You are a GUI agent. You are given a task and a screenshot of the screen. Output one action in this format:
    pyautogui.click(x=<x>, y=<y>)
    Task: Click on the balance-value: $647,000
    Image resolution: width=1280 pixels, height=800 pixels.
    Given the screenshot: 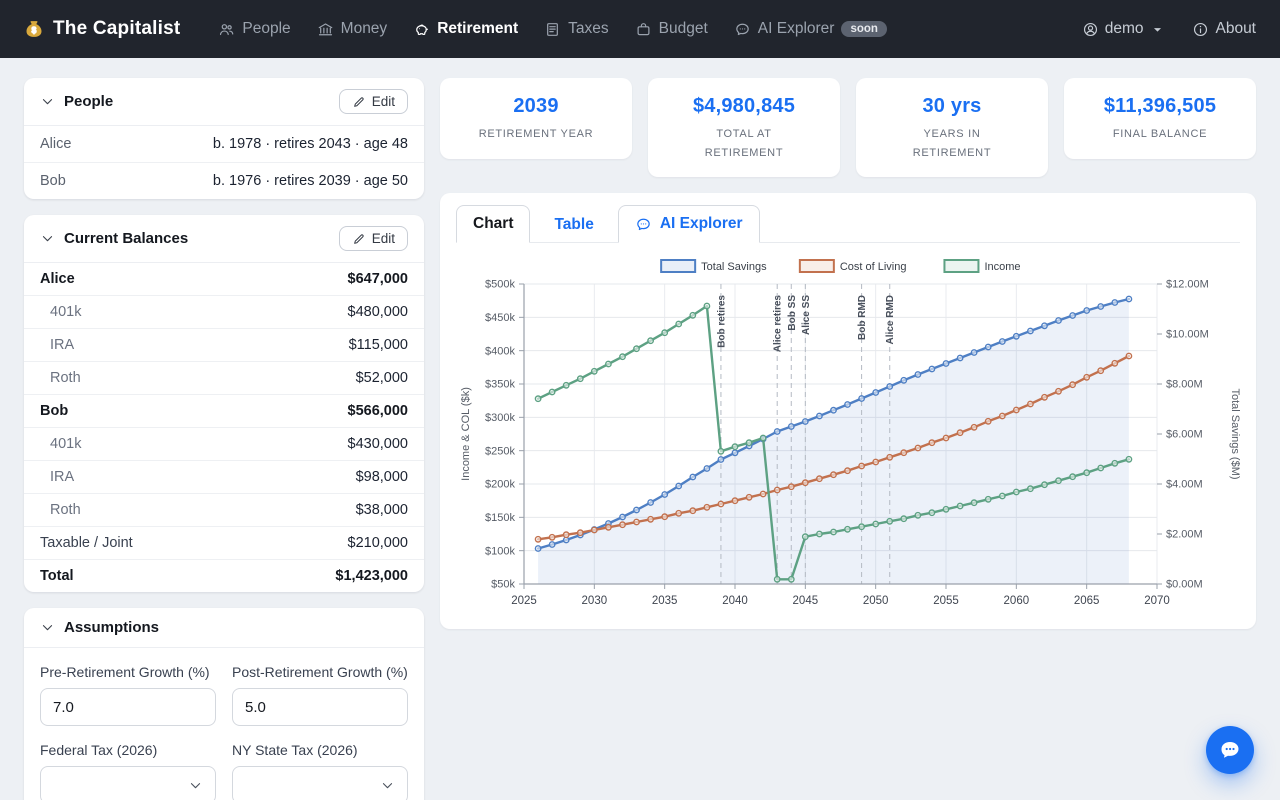 What is the action you would take?
    pyautogui.click(x=377, y=279)
    